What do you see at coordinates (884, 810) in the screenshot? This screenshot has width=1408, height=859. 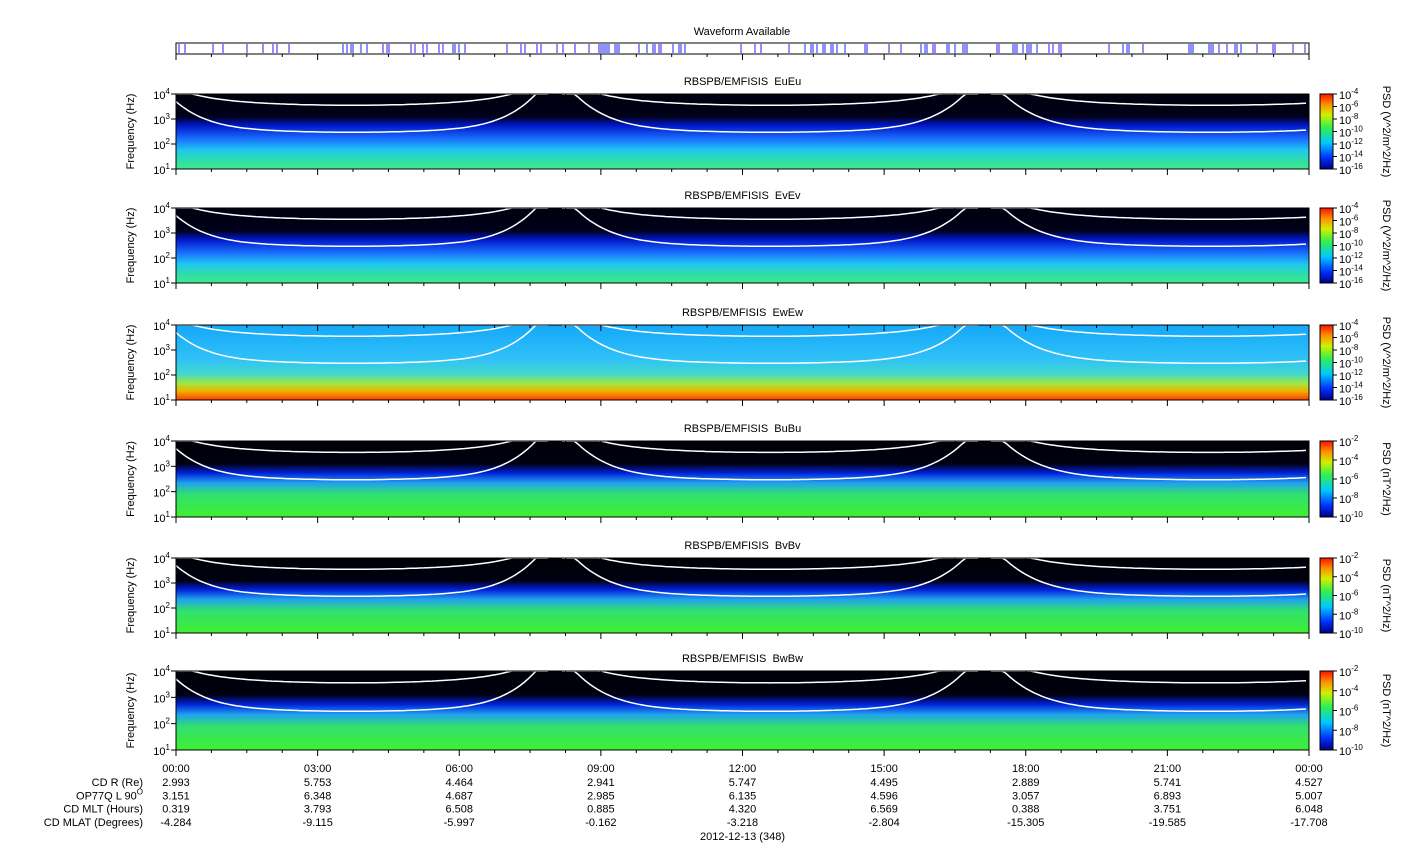 I see `ephemeris-value: 6.569` at bounding box center [884, 810].